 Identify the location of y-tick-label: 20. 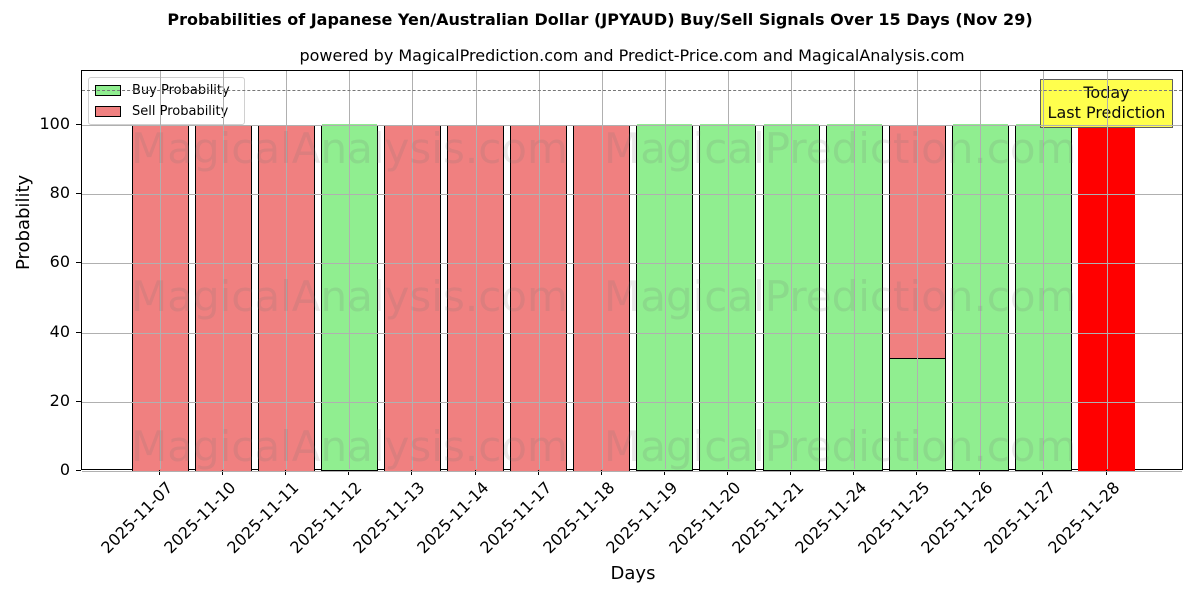
(59, 400).